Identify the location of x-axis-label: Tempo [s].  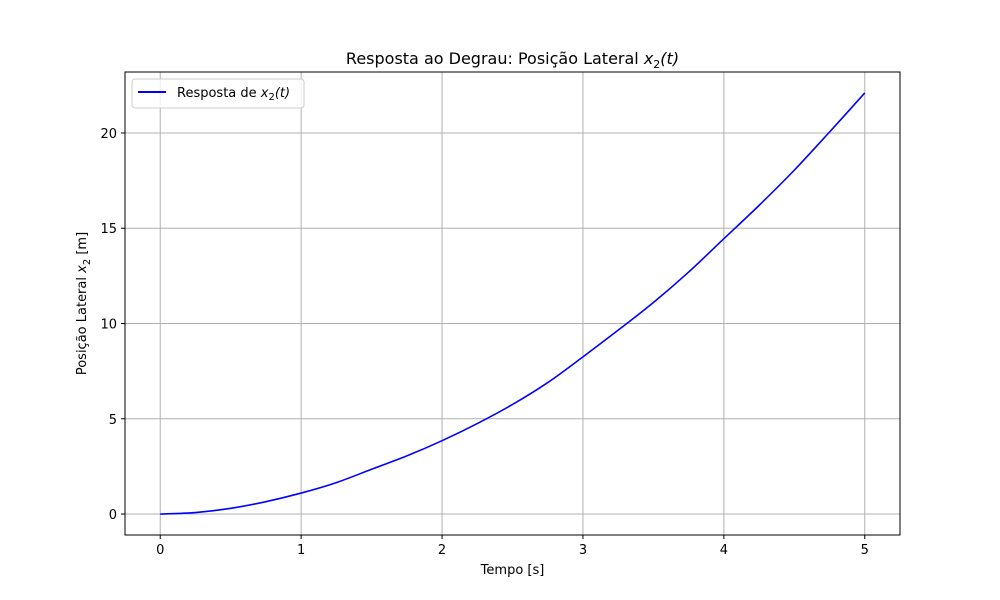
(512, 570).